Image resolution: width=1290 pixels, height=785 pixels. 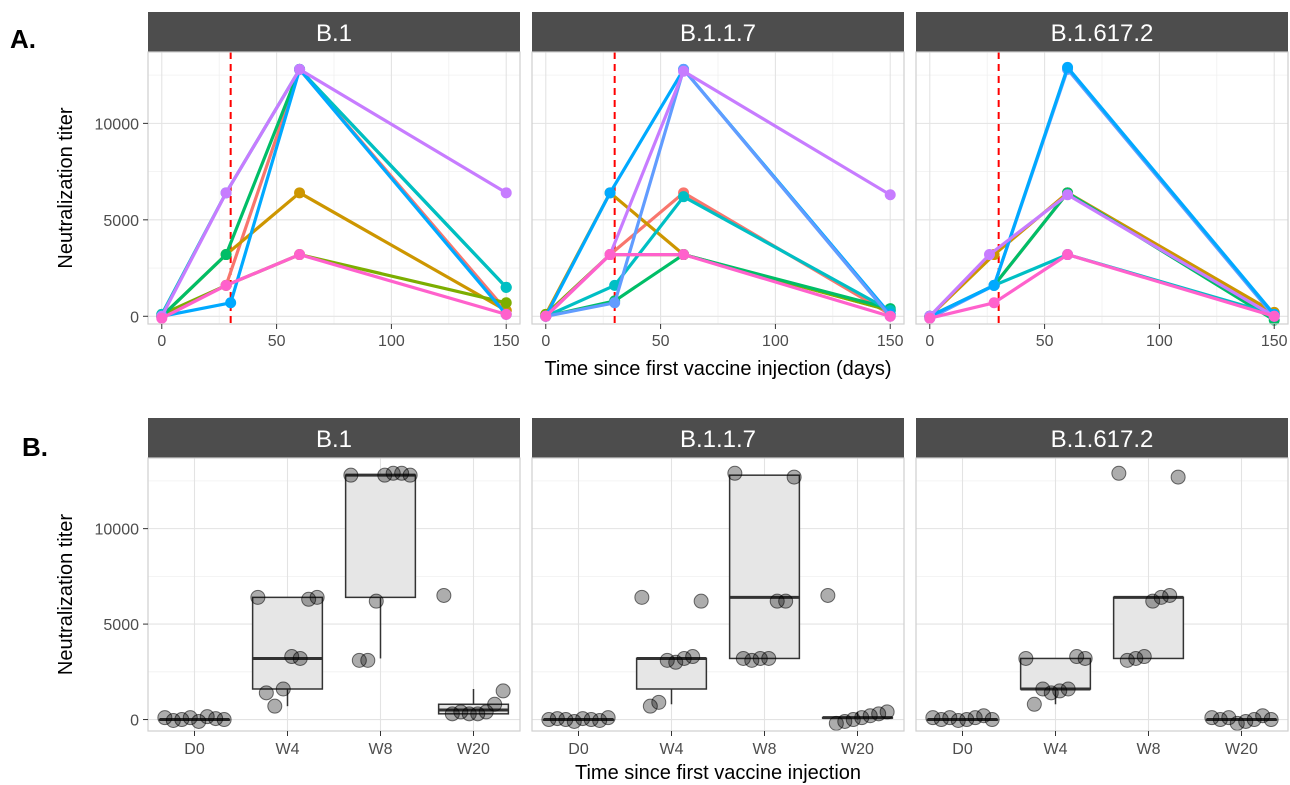 I want to click on facet-a-2: B.1.1.7 0 50 100 150, so click(x=718, y=181).